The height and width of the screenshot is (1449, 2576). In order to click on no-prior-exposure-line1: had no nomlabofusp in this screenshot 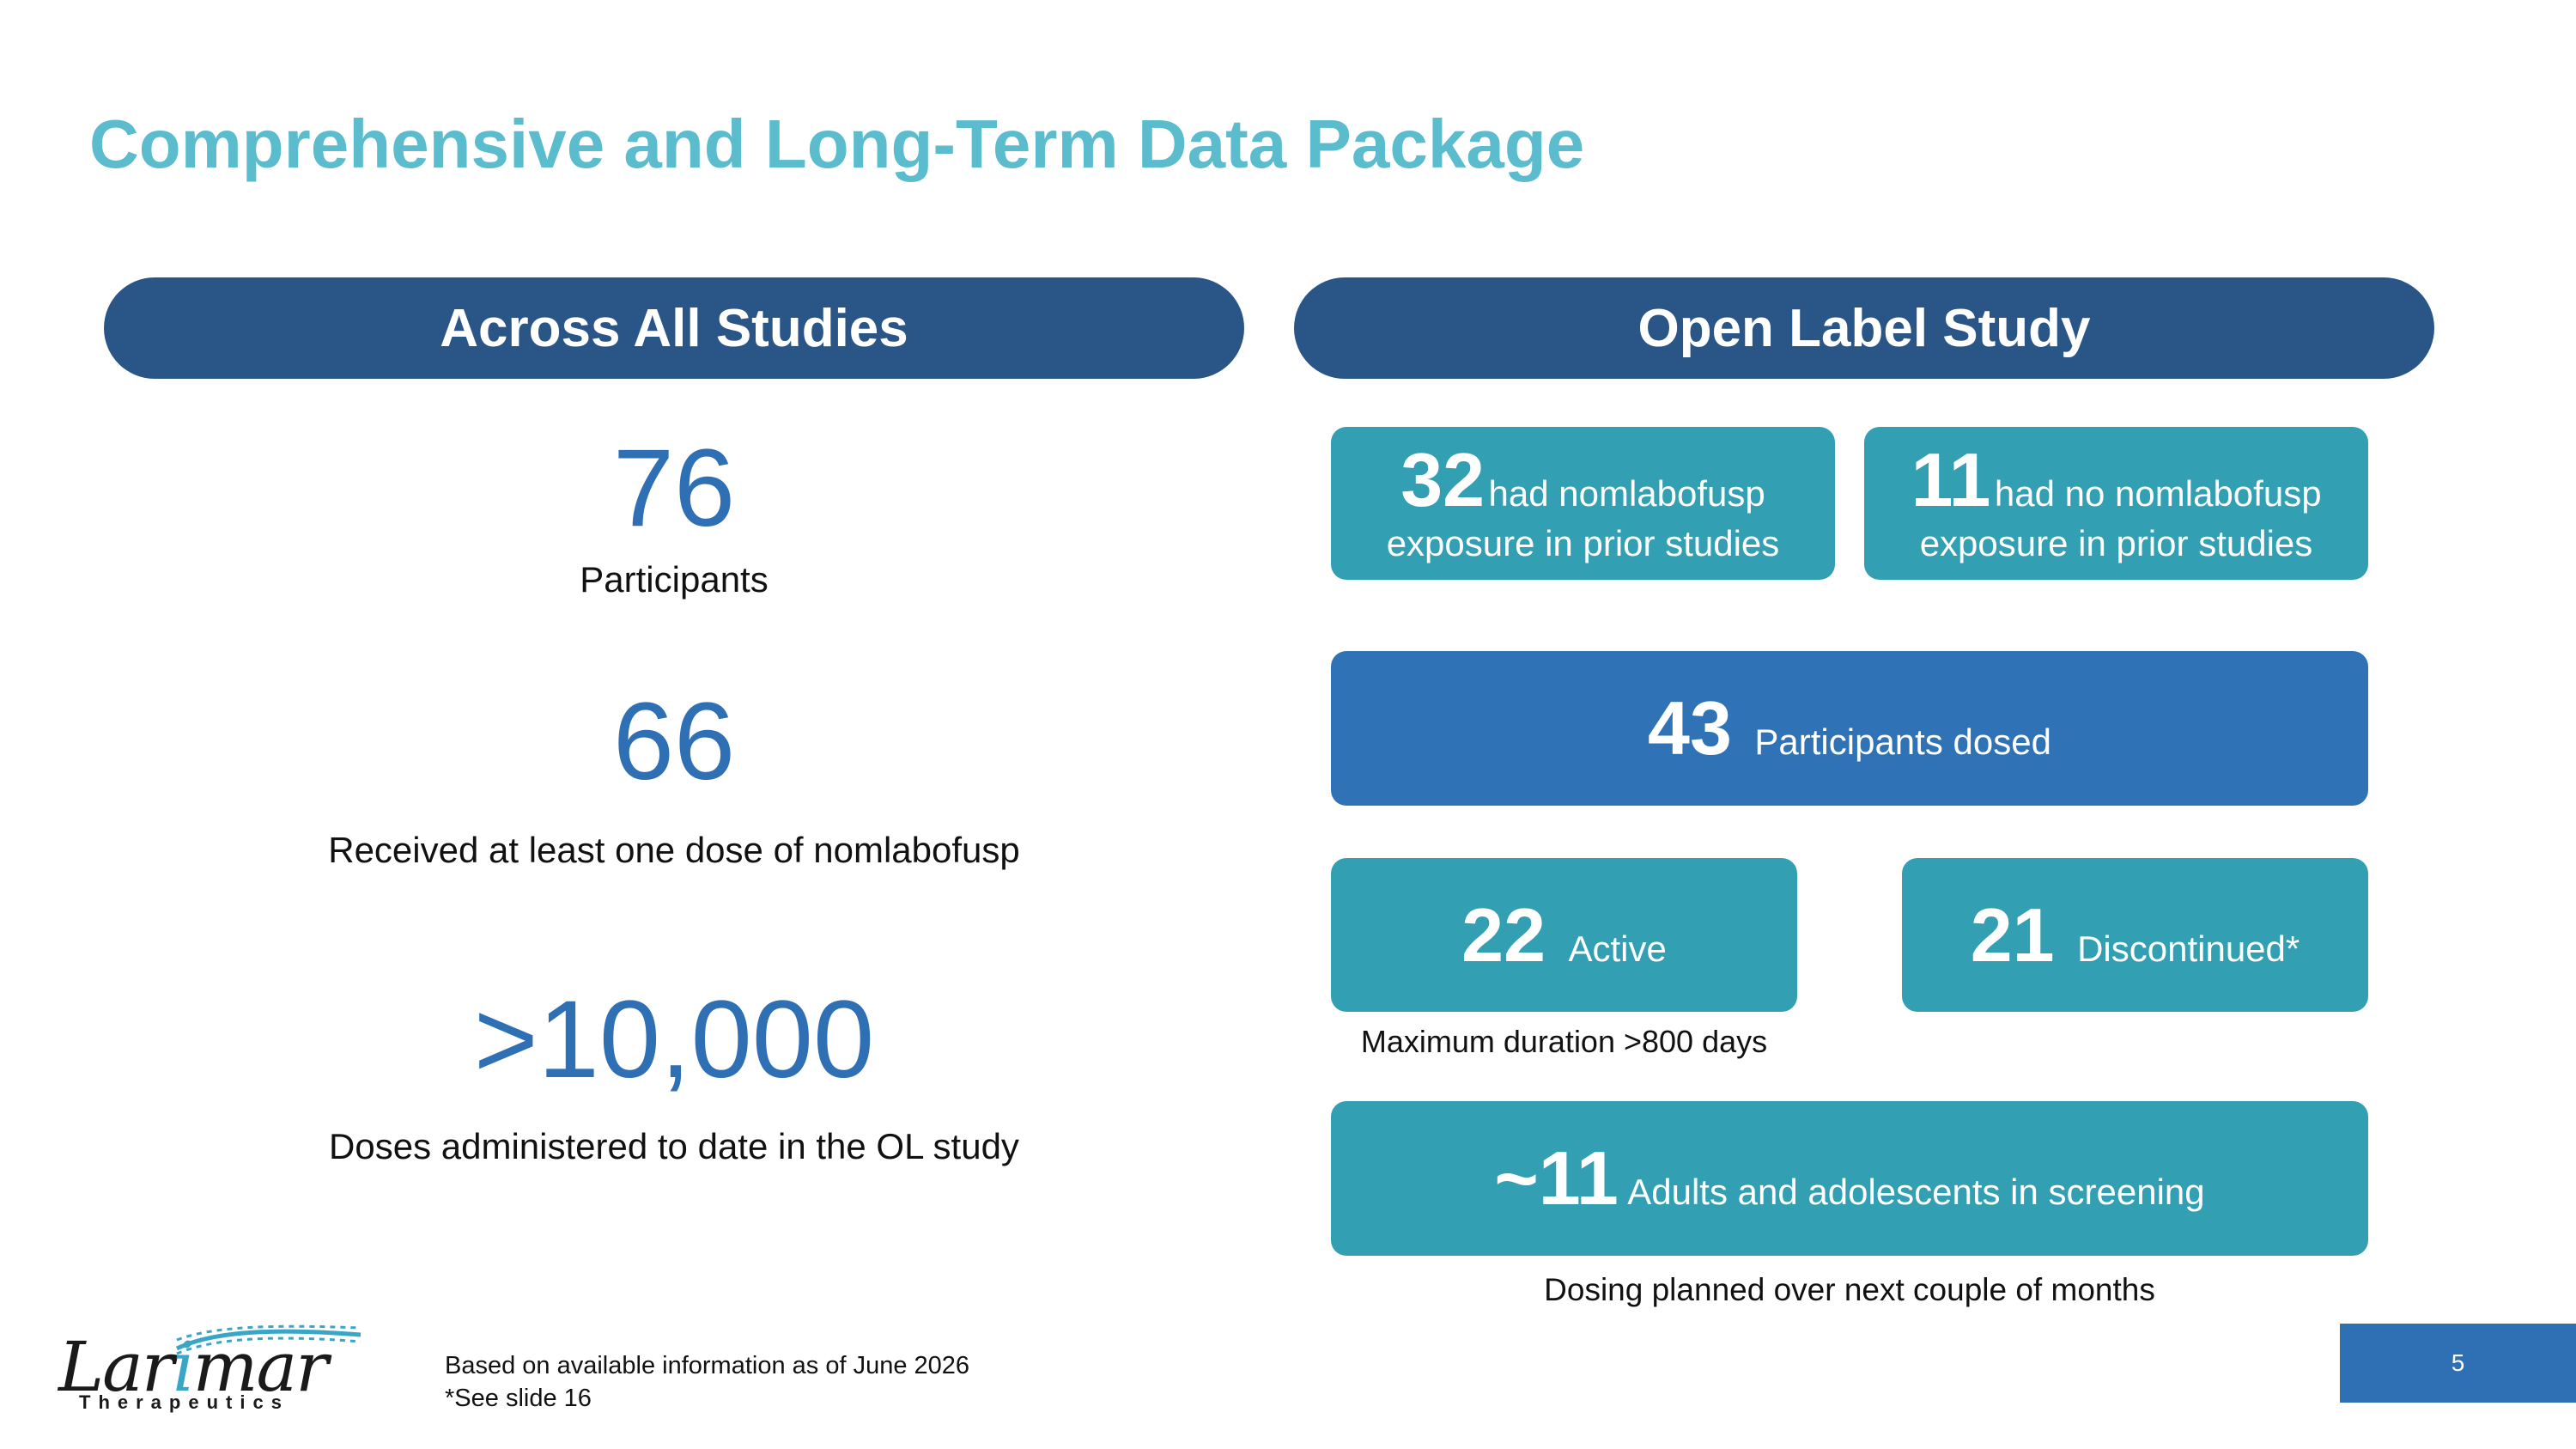, I will do `click(2158, 493)`.